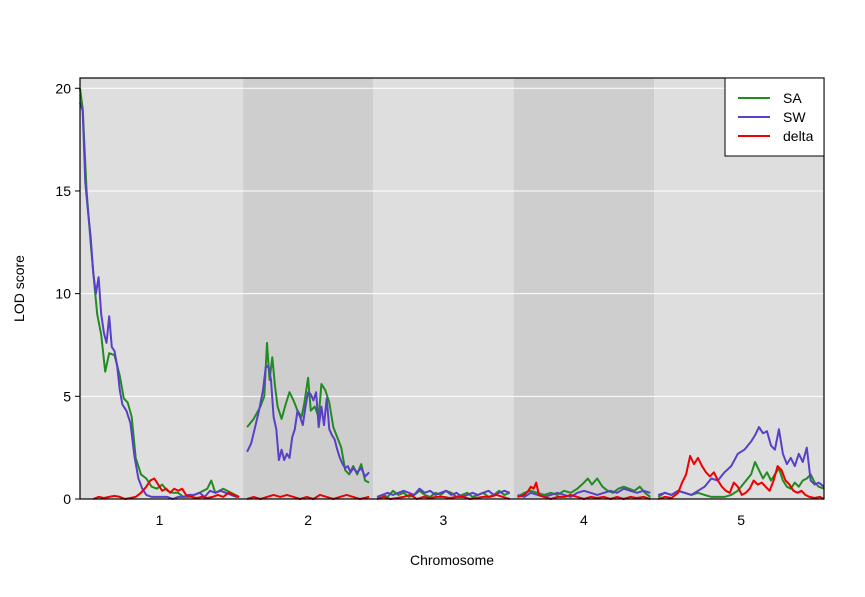 Image resolution: width=865 pixels, height=597 pixels. Describe the element at coordinates (63, 191) in the screenshot. I see `y-tick-label-15: 15` at that location.